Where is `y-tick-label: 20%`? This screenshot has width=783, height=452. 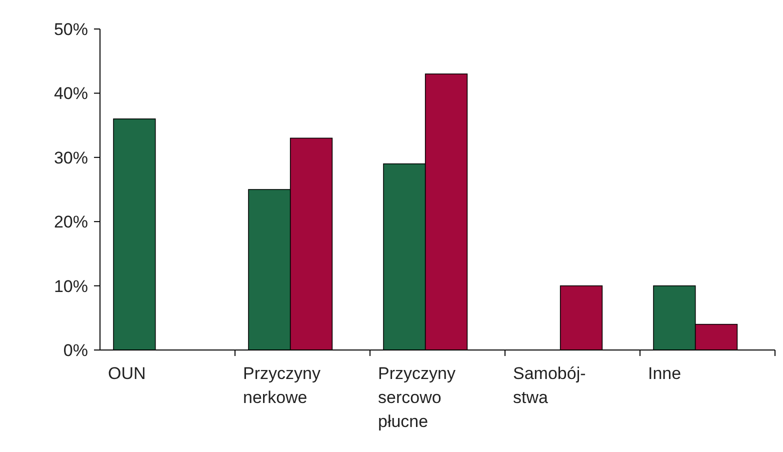 y-tick-label: 20% is located at coordinates (71, 222).